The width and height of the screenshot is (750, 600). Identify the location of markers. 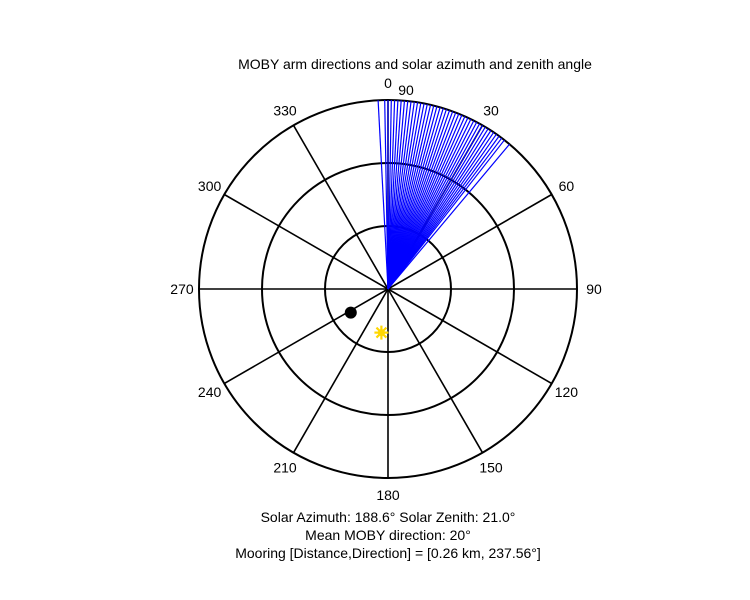
(366, 323).